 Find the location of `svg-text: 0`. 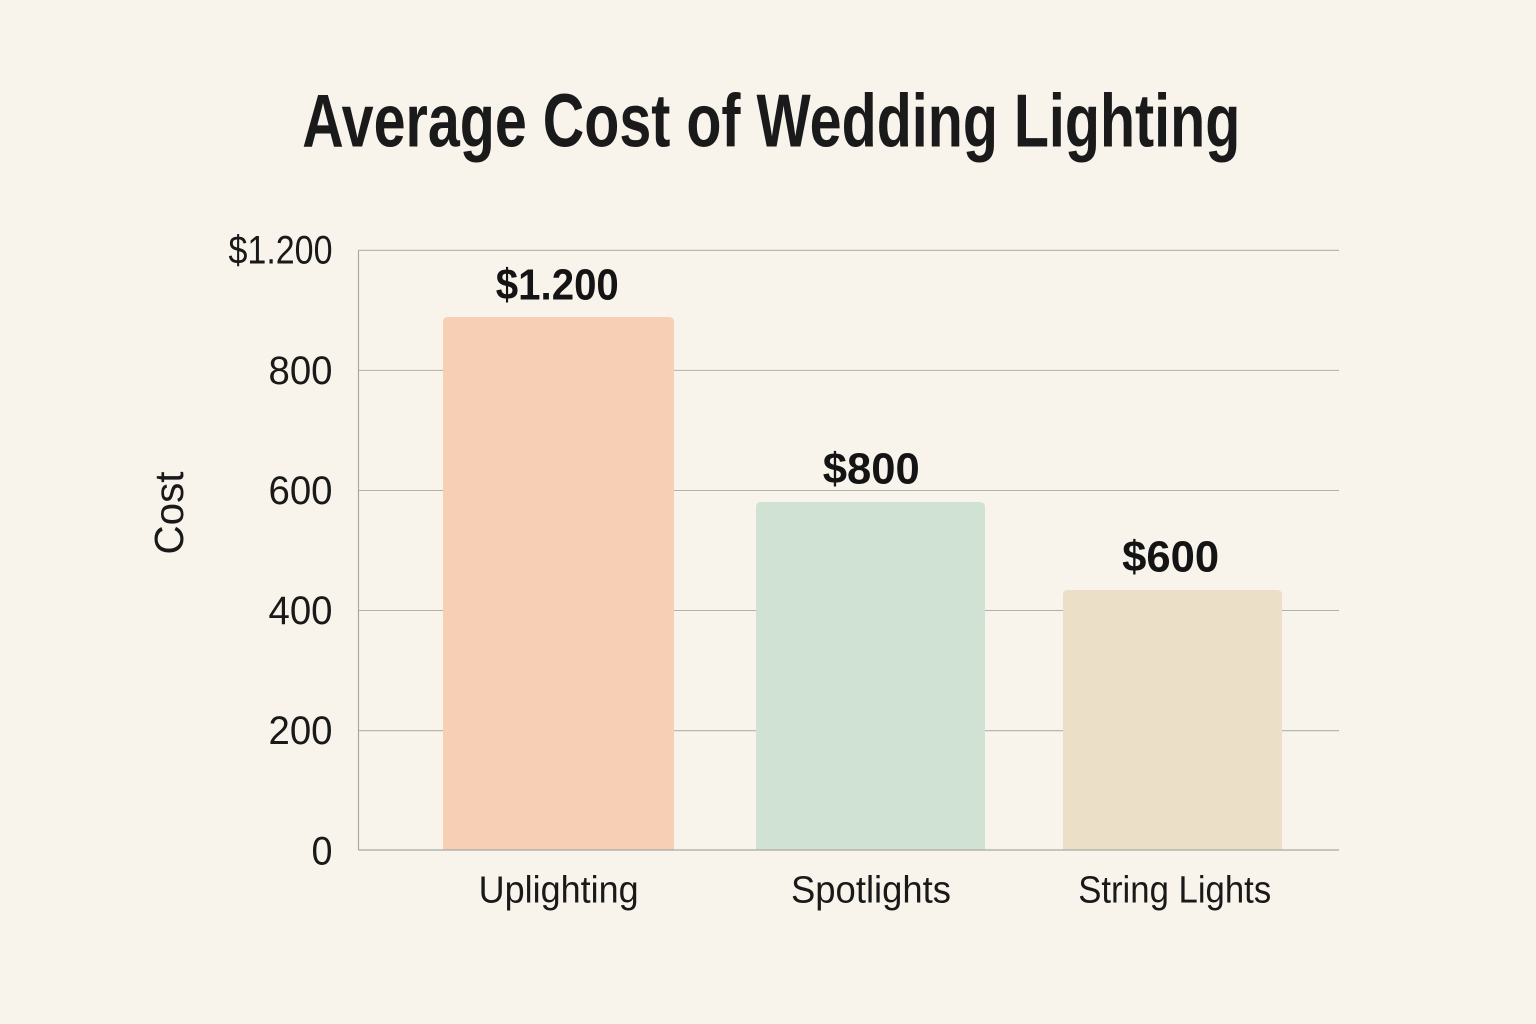

svg-text: 0 is located at coordinates (322, 851).